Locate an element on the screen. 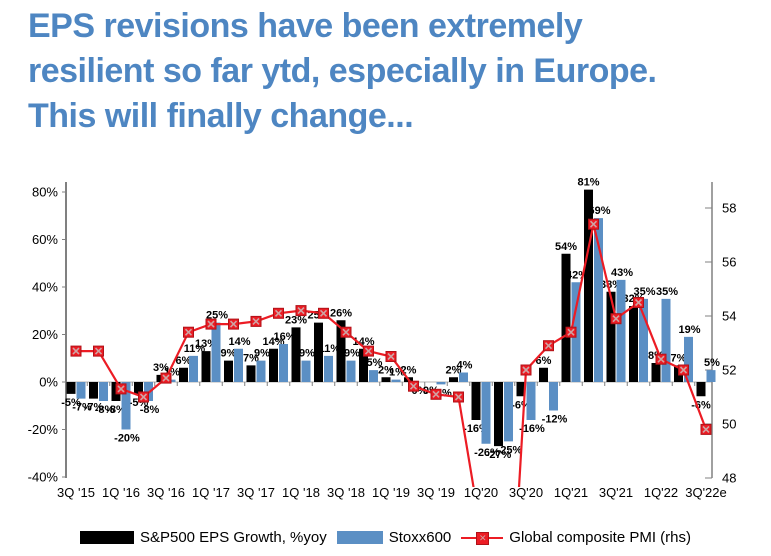  legend-label-sp500: S&P500 EPS Growth, %yoy is located at coordinates (233, 537).